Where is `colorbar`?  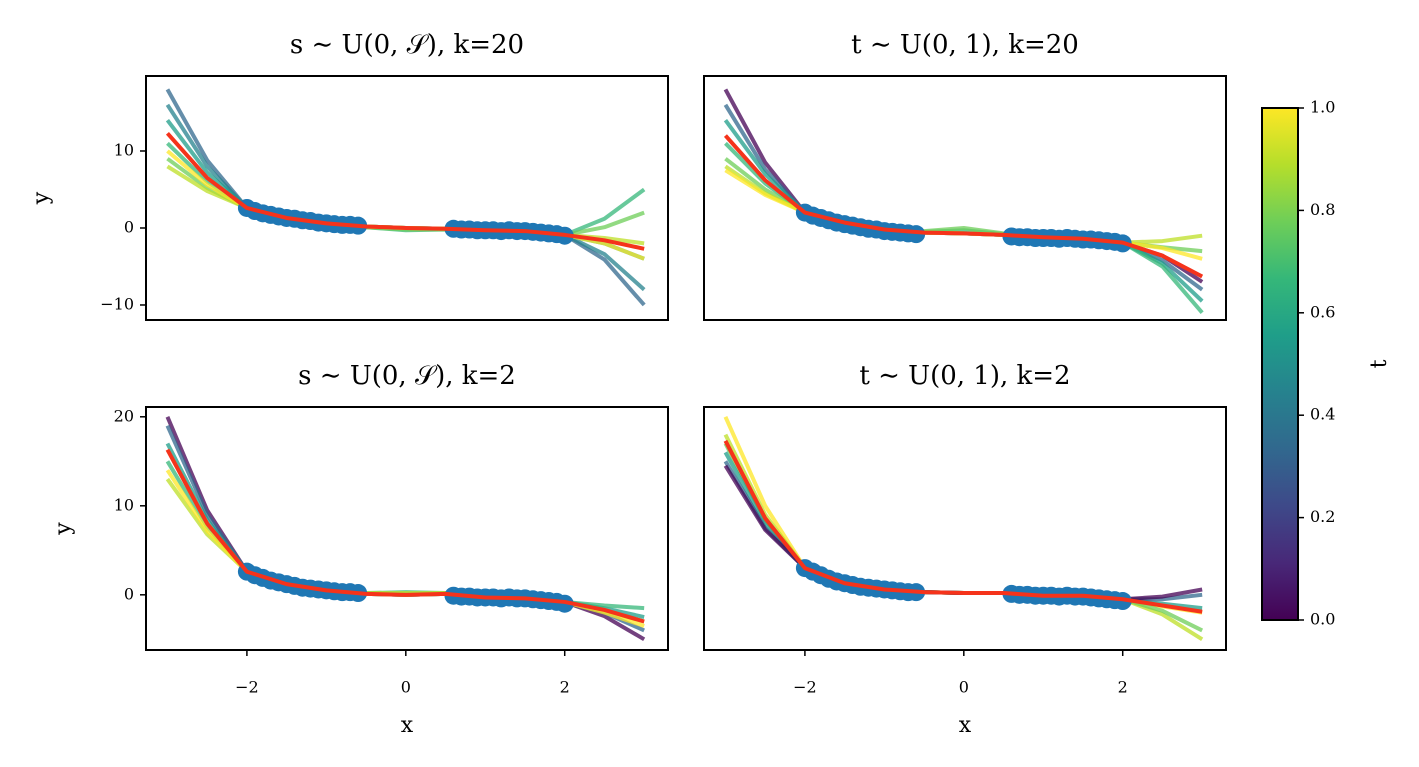
colorbar is located at coordinates (1280, 364).